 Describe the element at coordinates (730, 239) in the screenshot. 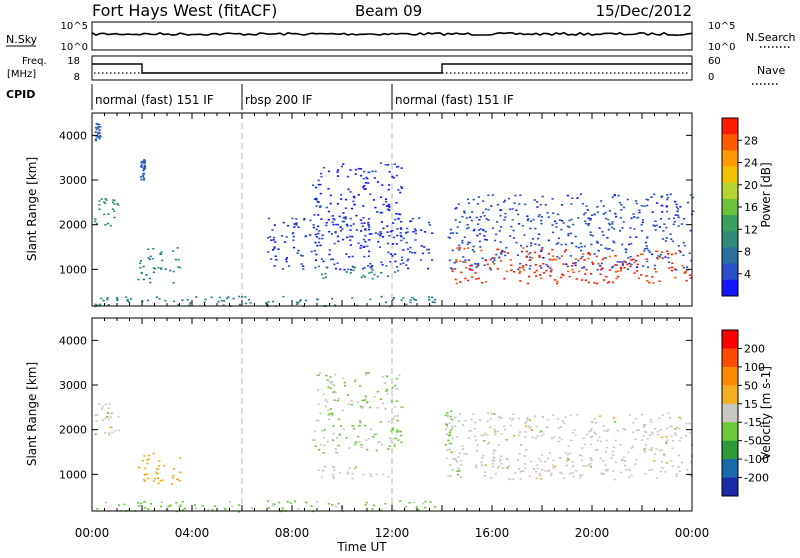

I see `colorbar-segment` at that location.